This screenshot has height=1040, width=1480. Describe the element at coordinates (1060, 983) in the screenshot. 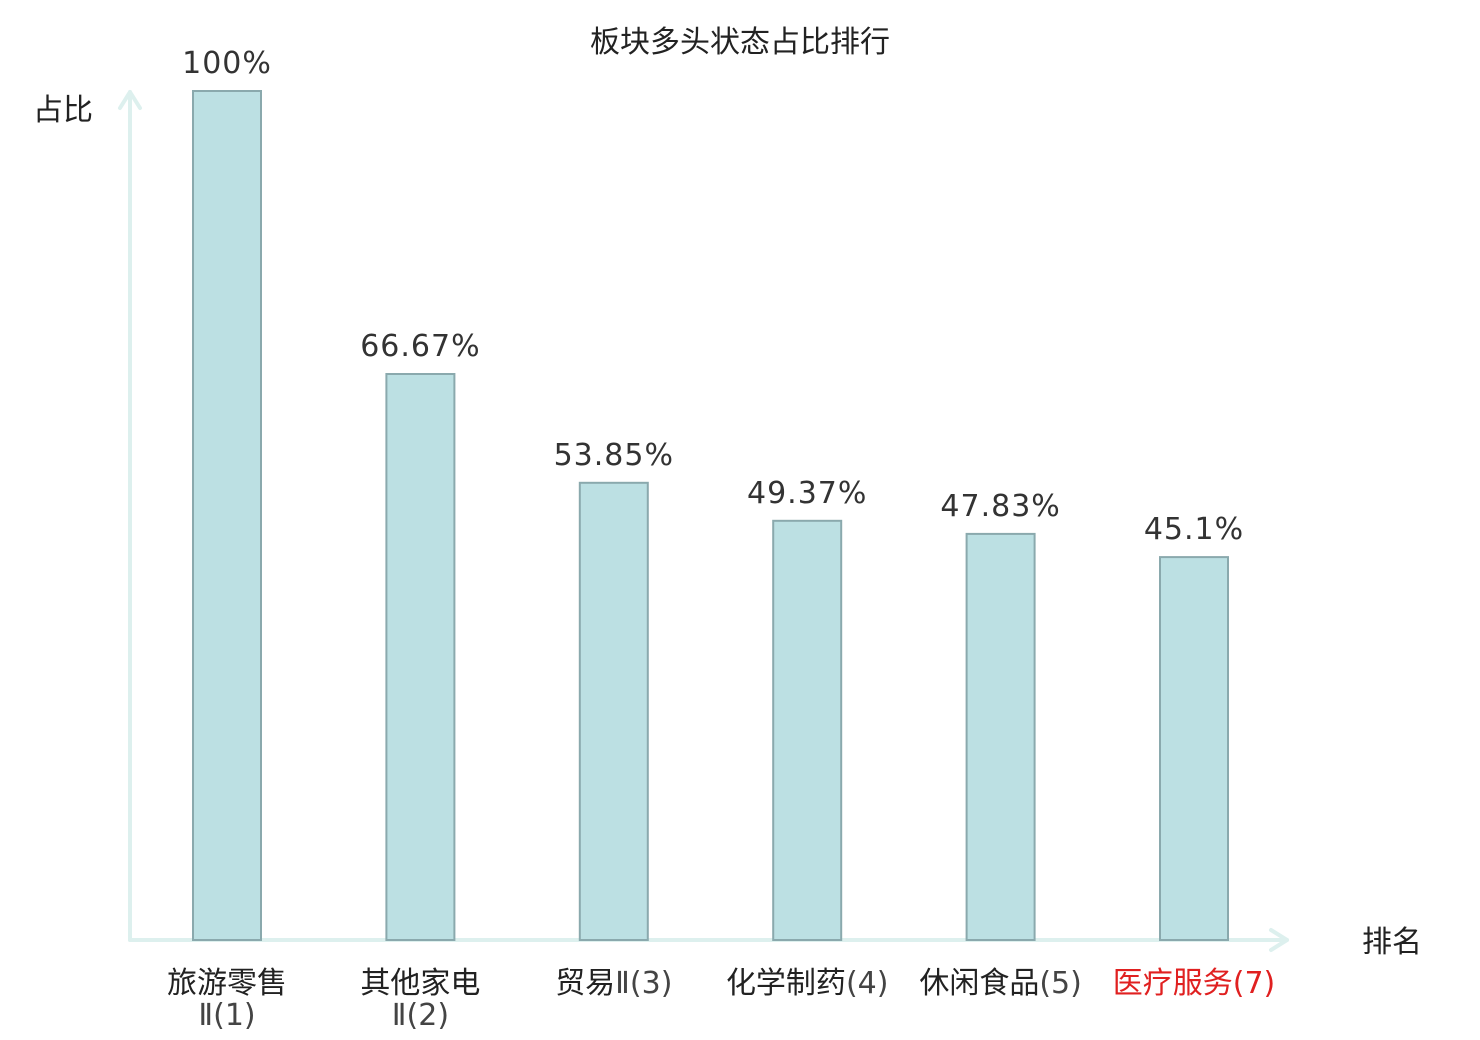

I see `x-tick-label-suffix: (5)` at that location.